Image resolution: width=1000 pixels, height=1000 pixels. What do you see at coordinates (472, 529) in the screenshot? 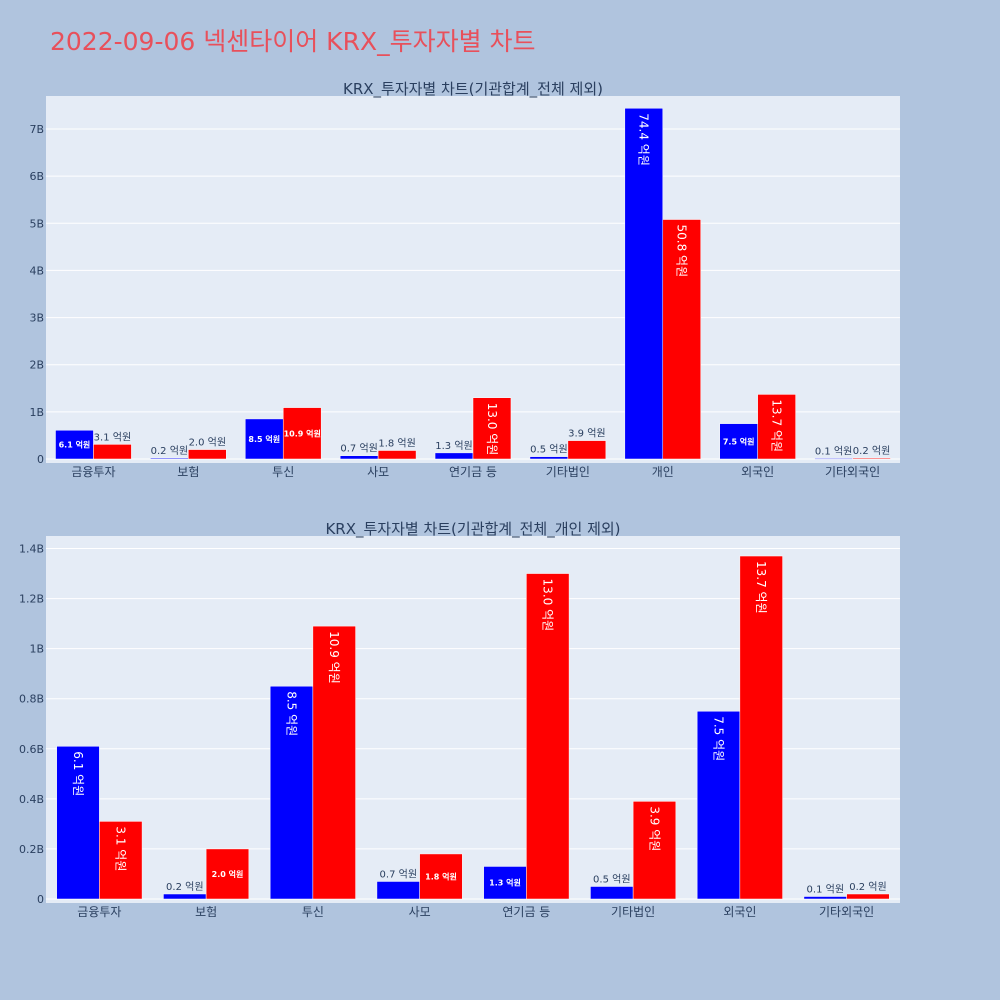
I see `chart-title: KRX_투자자별 차트(기관합계_전체_개인 제외)` at bounding box center [472, 529].